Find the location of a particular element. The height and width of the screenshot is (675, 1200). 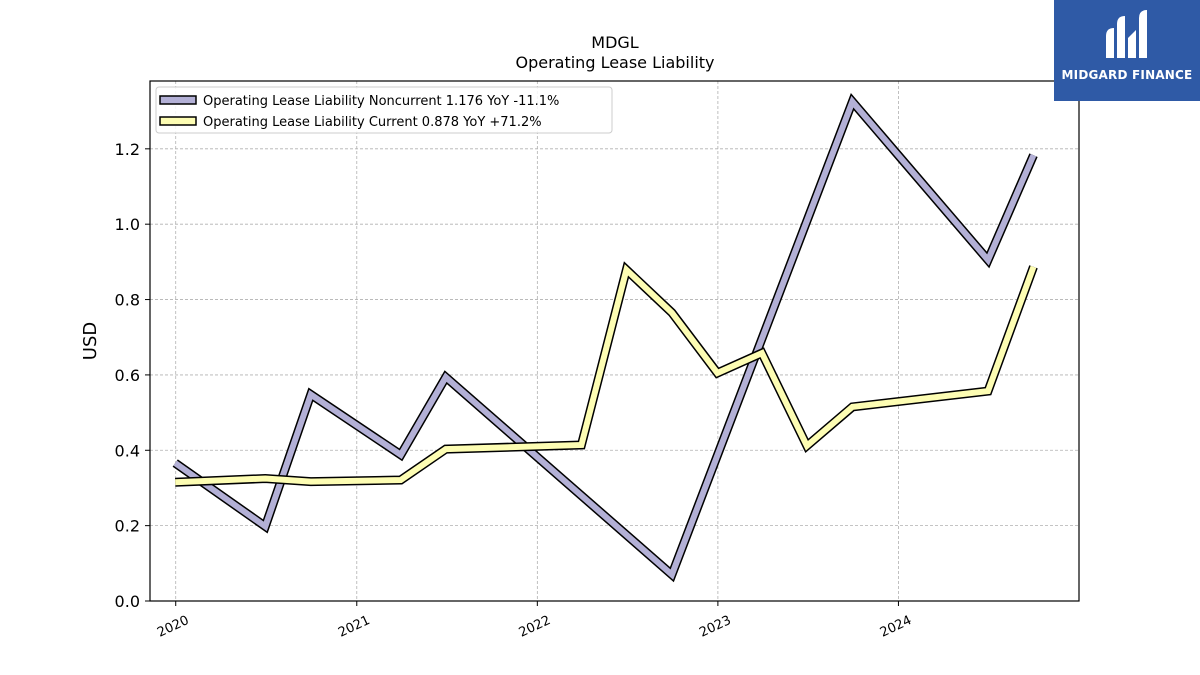

chart-subtitle: Operating Lease Liability is located at coordinates (614, 62).